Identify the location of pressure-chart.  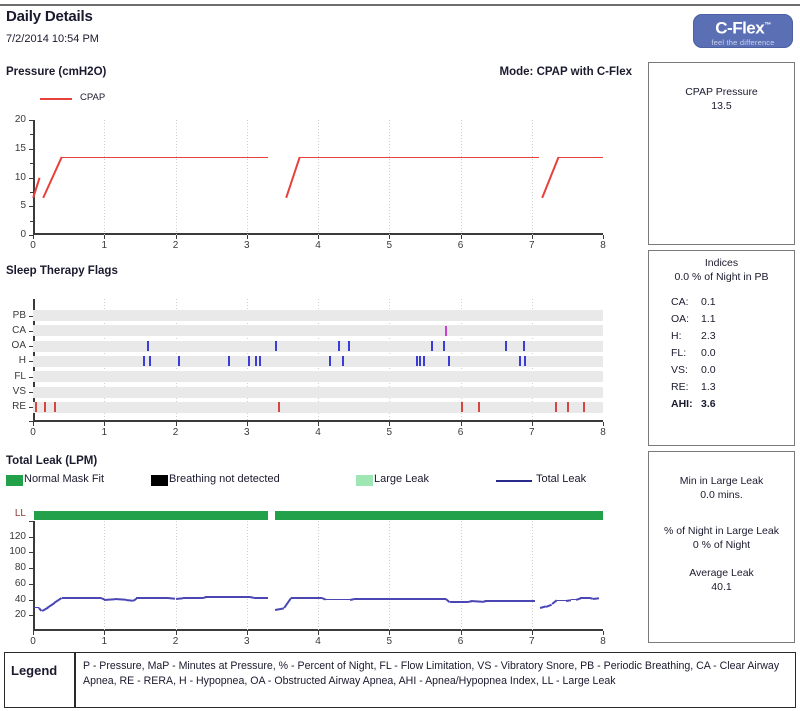
(316, 179).